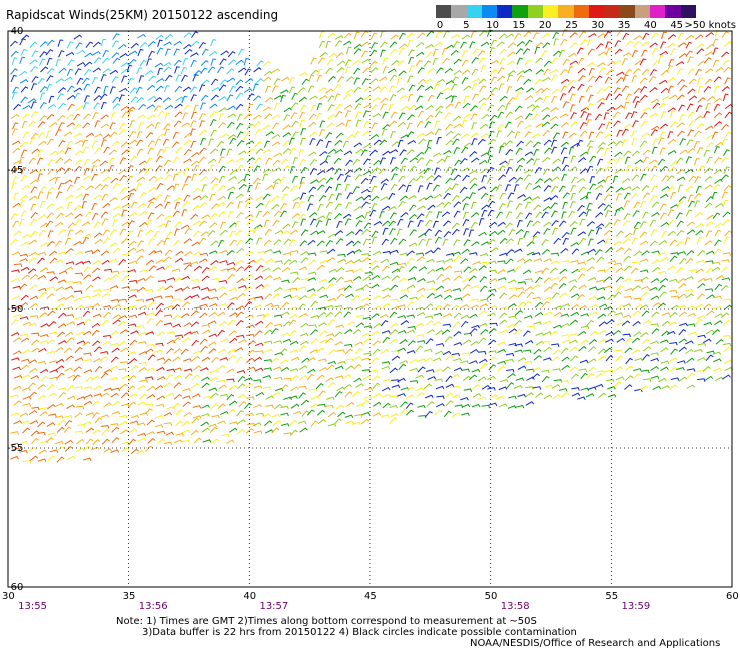 This screenshot has height=650, width=740. What do you see at coordinates (15, 31) in the screenshot?
I see `latitude-label: -40` at bounding box center [15, 31].